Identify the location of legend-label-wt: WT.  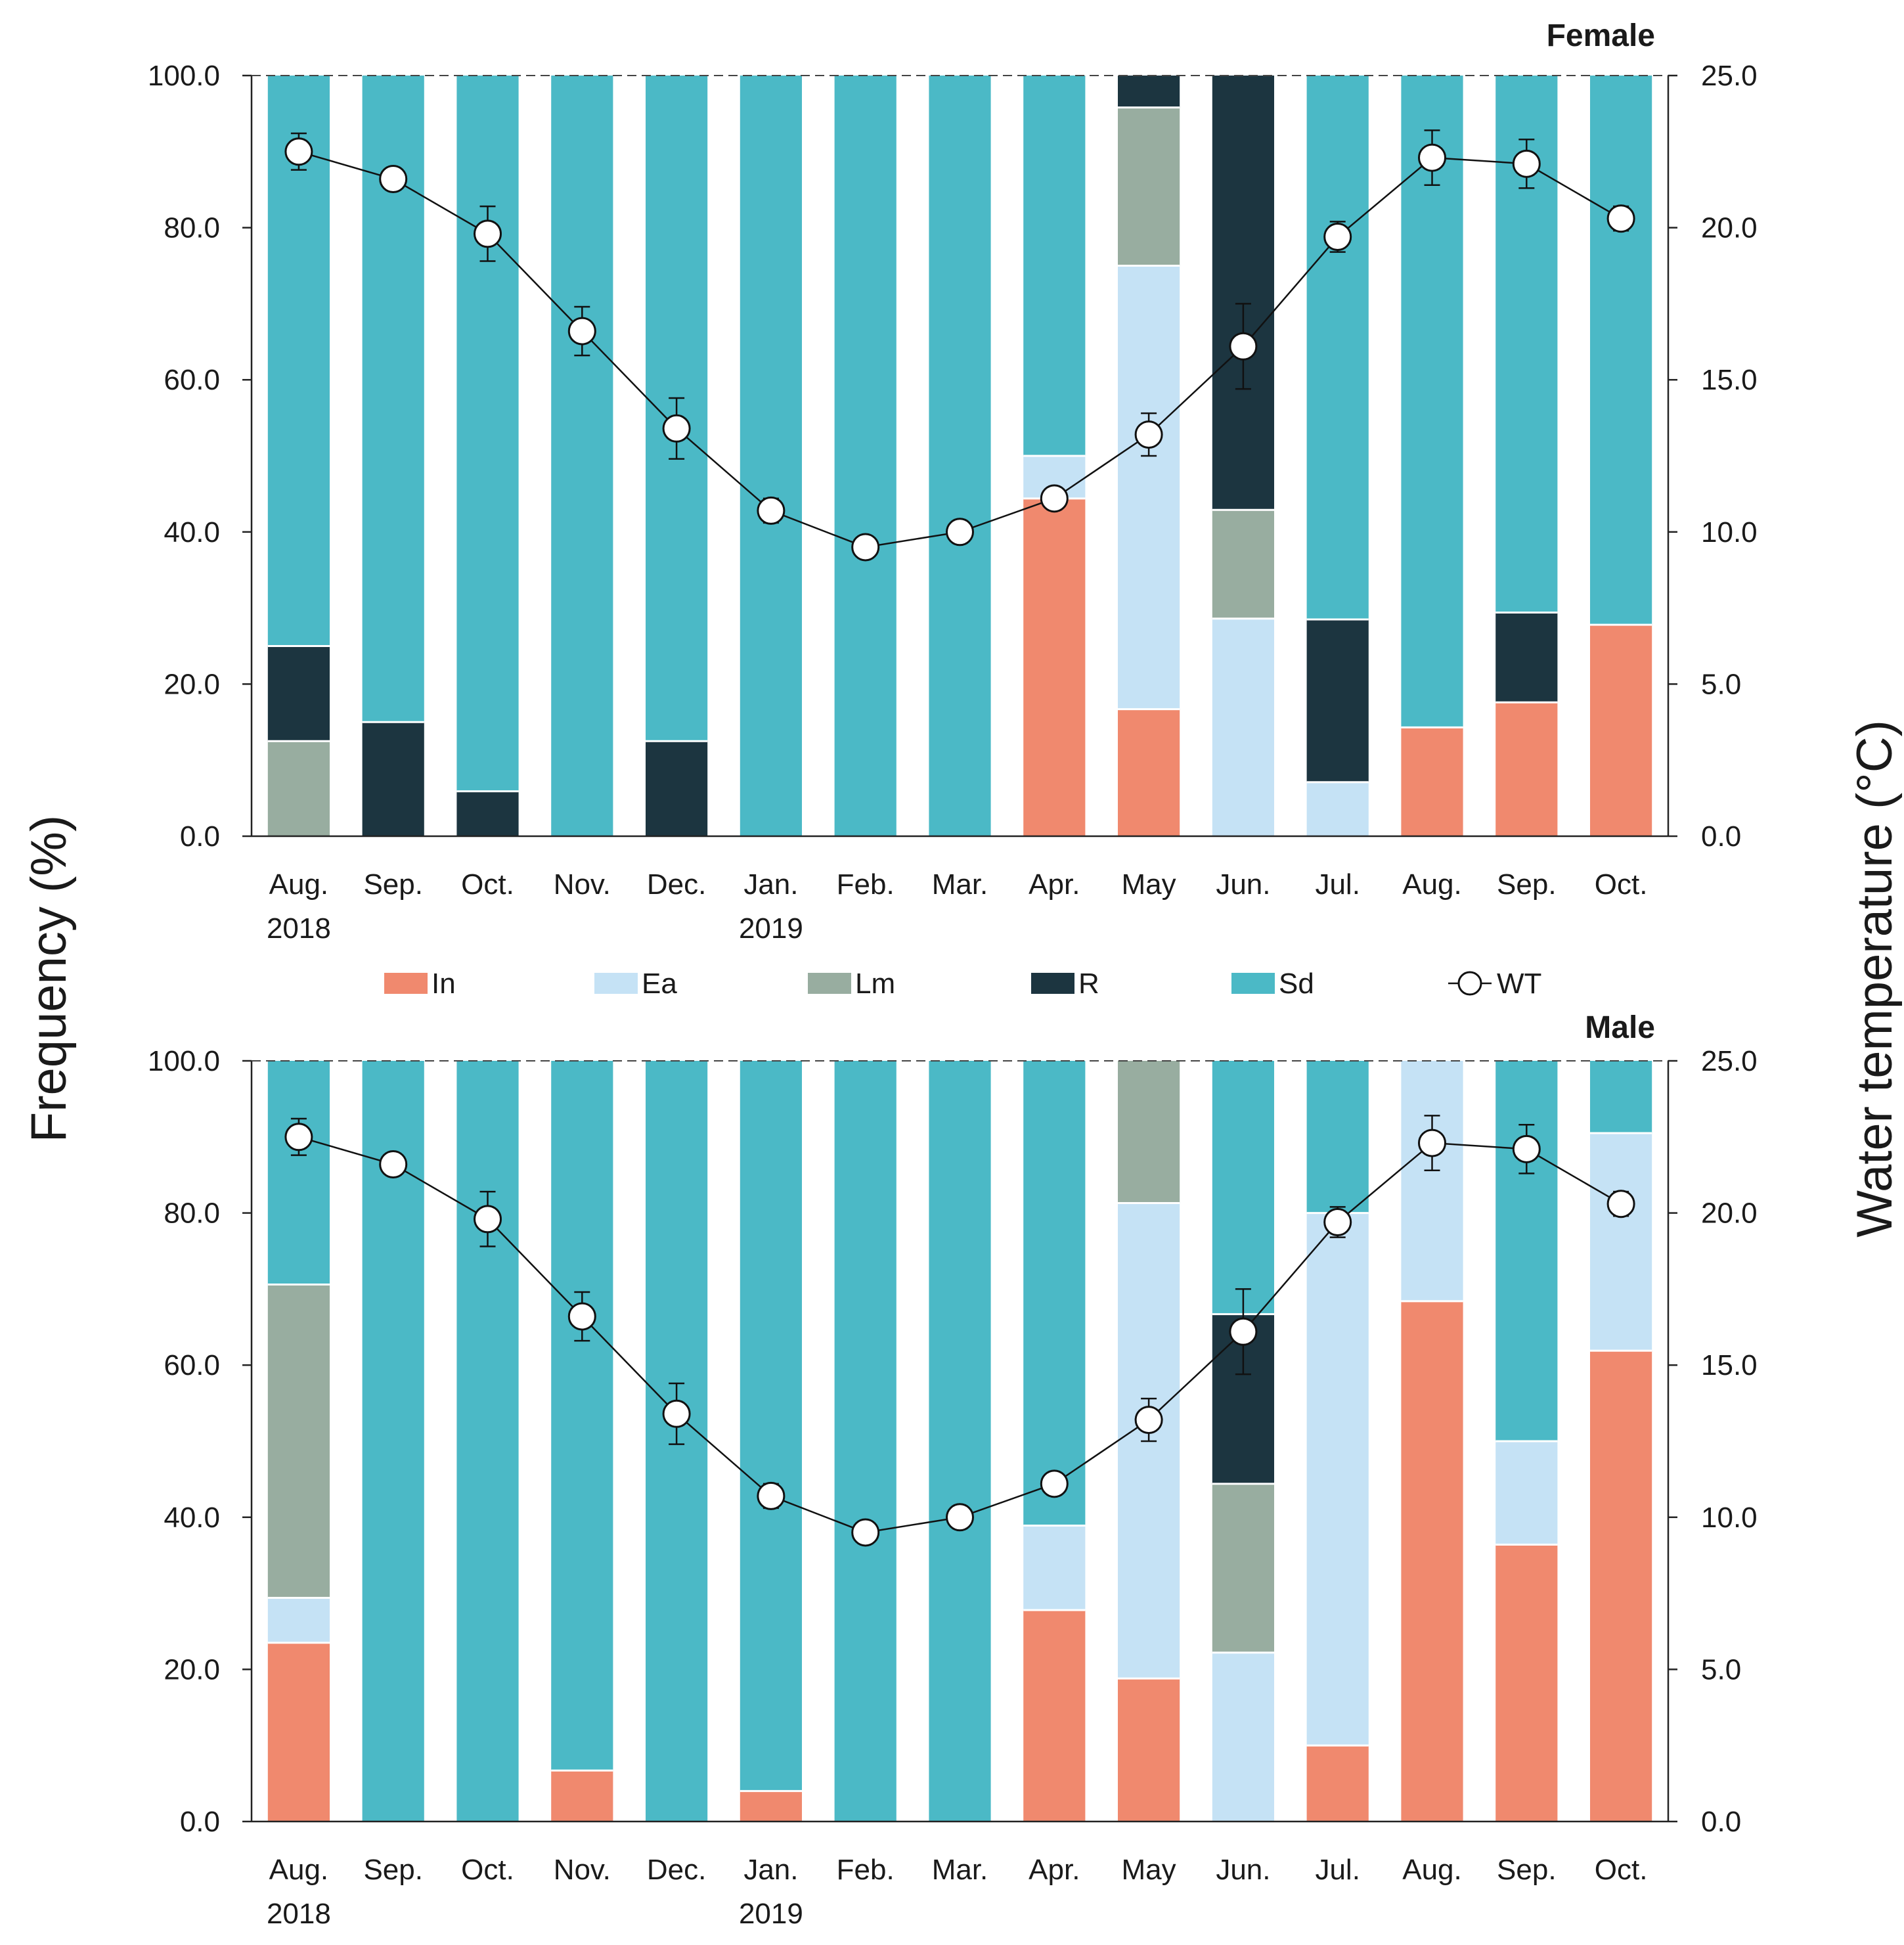
(1519, 984).